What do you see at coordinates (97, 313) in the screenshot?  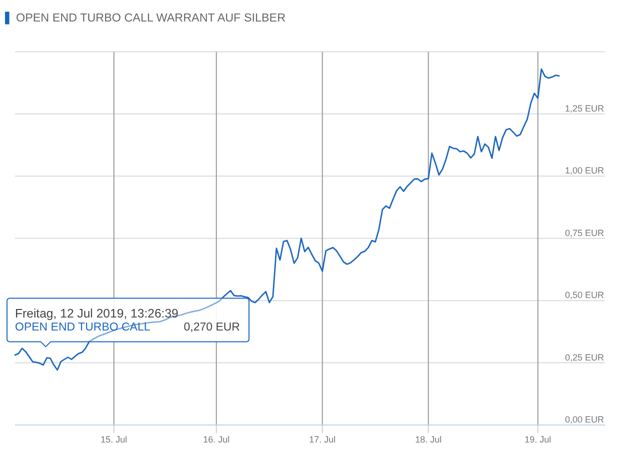 I see `annotation: Freitag, 12 Jul 2019, 13:26:39` at bounding box center [97, 313].